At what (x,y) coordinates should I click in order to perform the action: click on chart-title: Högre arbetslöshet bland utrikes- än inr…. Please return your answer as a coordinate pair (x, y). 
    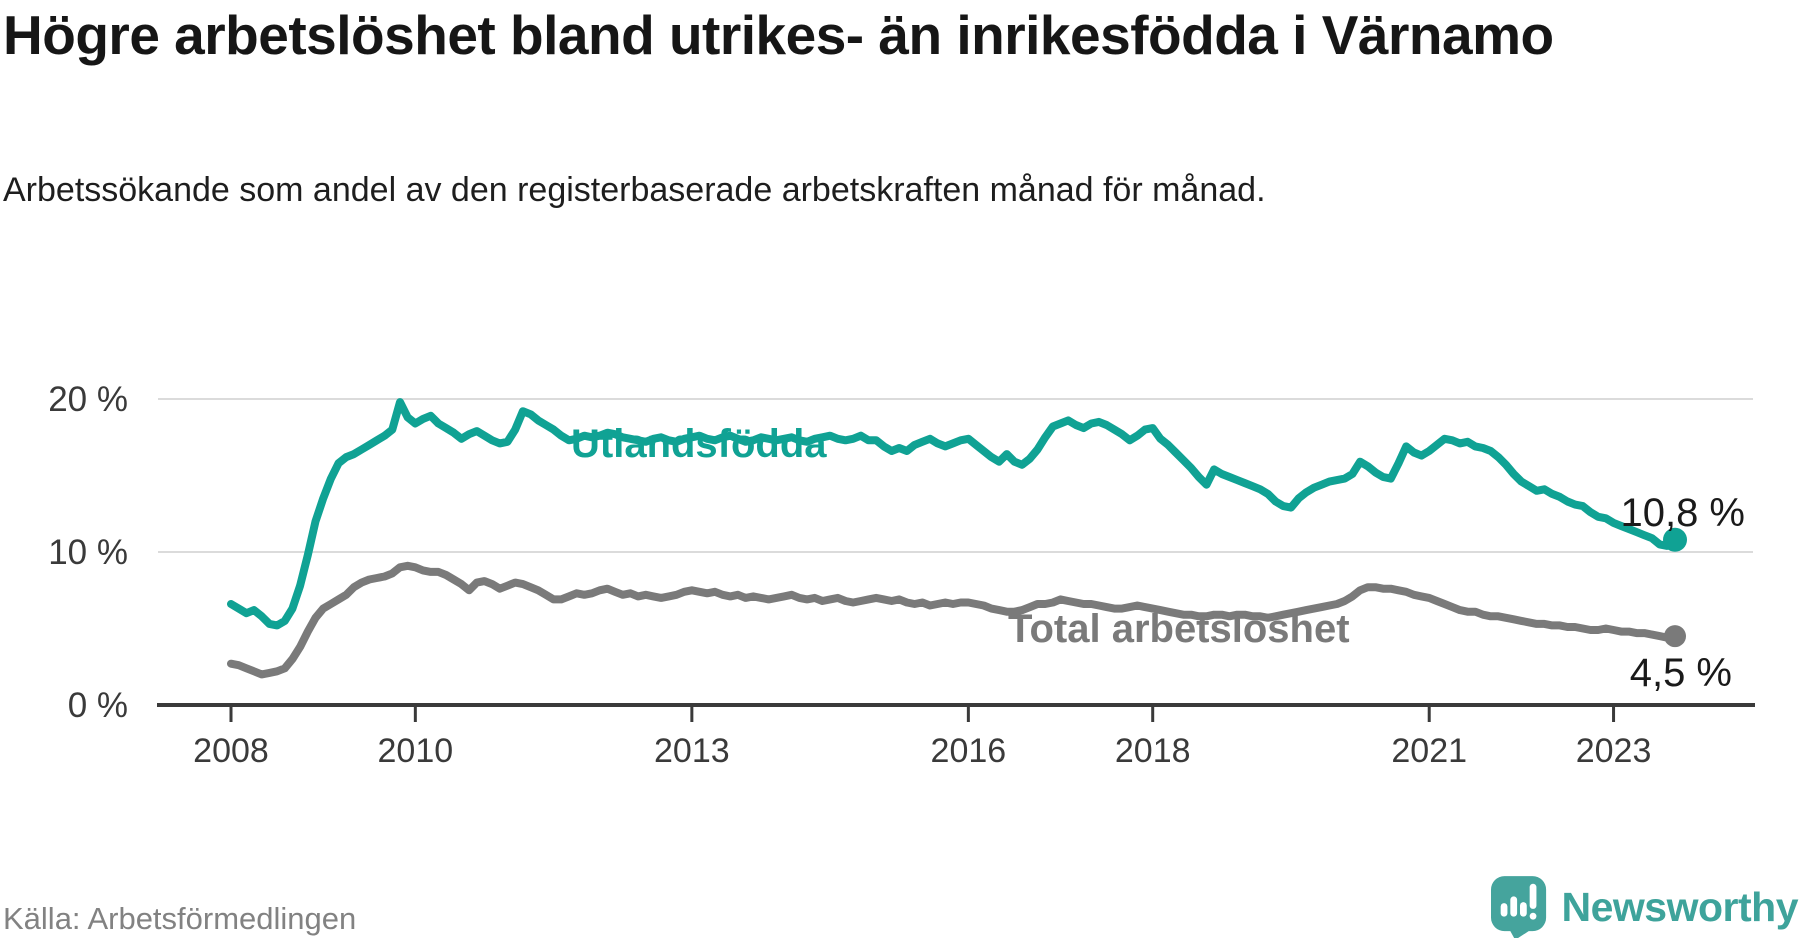
    Looking at the image, I should click on (778, 35).